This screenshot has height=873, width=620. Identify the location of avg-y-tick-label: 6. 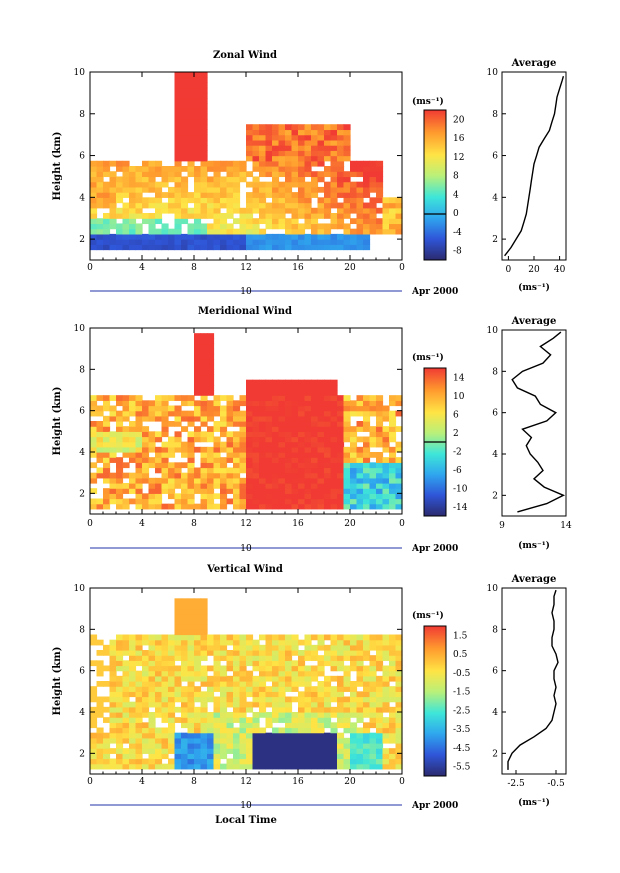
(495, 672).